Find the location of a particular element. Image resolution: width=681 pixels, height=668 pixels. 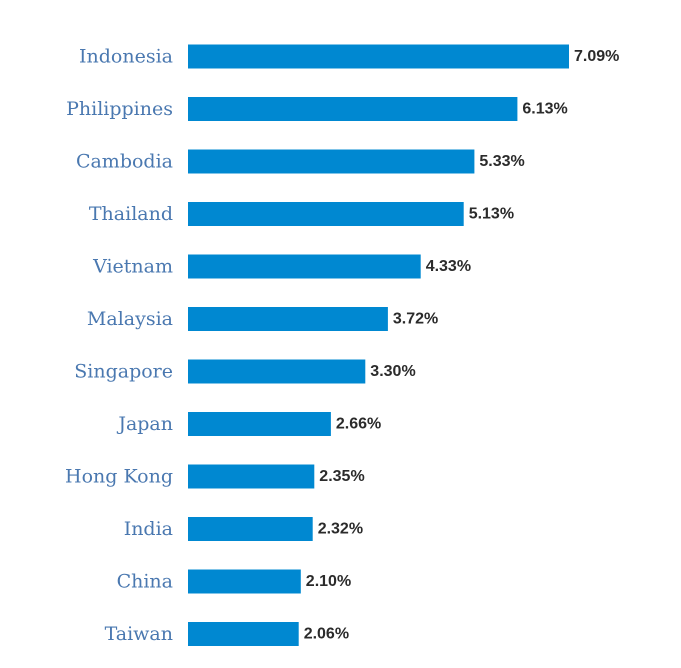

value-label-malaysia: 3.72% is located at coordinates (415, 319).